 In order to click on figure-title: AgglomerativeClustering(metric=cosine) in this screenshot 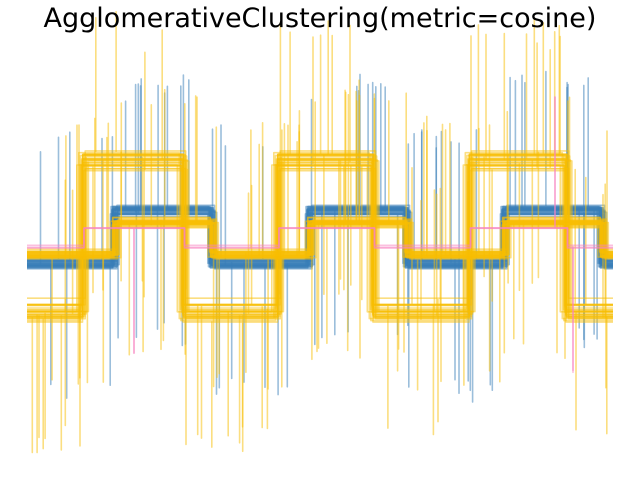, I will do `click(320, 18)`.